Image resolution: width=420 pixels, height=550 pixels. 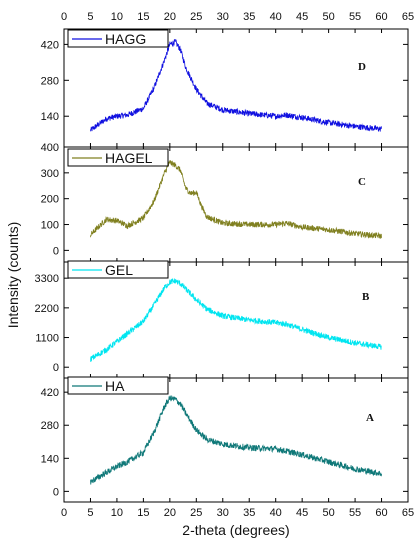 I want to click on legend-label: HAGEL, so click(x=129, y=158).